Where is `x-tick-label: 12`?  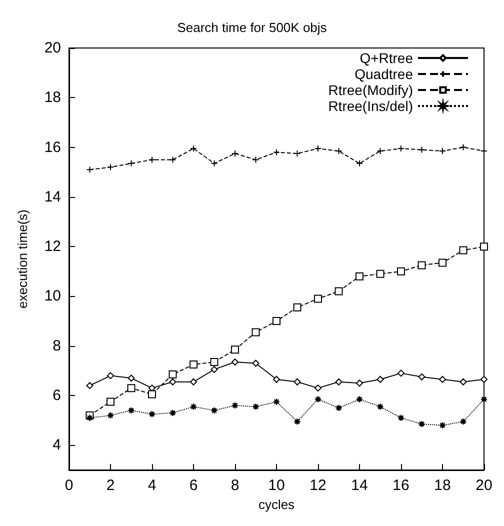
x-tick-label: 12 is located at coordinates (318, 485).